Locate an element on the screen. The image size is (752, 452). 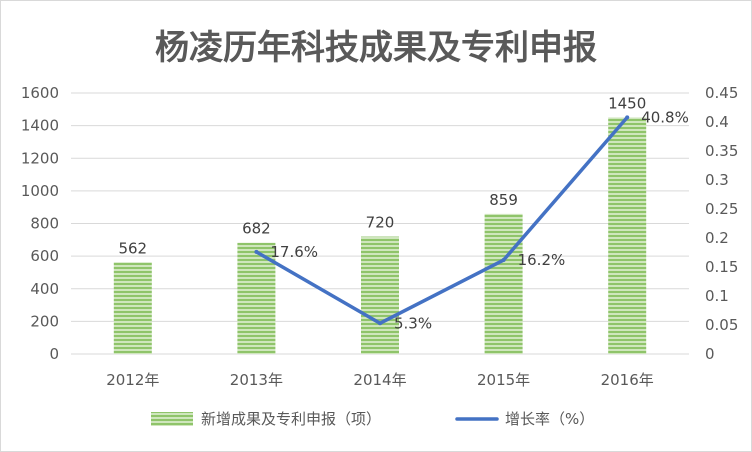
y-left-tick-label: 1600 is located at coordinates (40, 93).